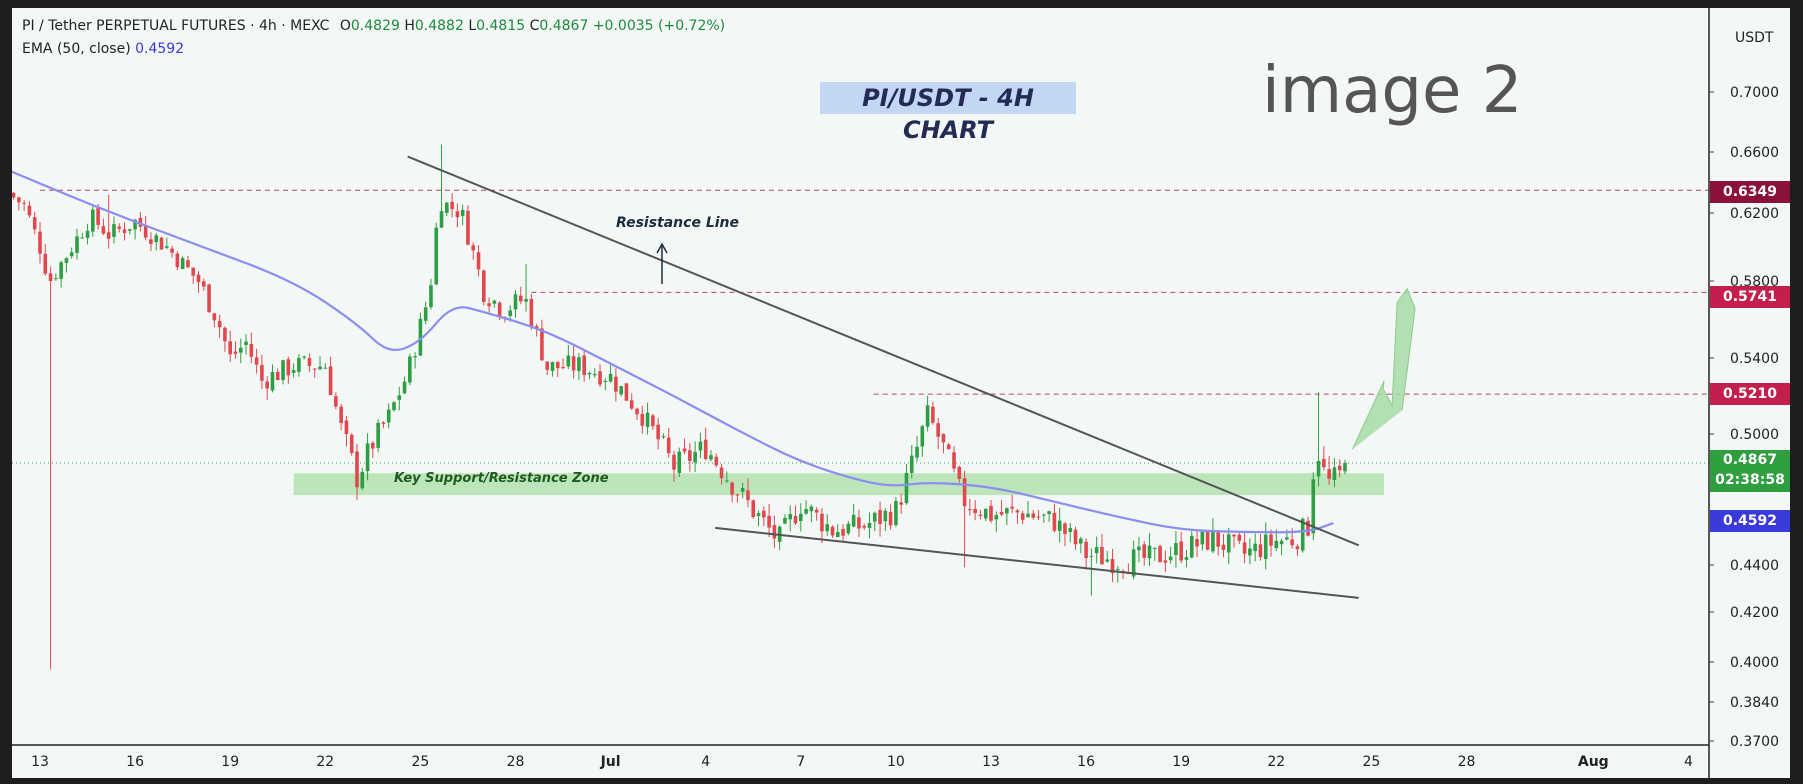 The height and width of the screenshot is (784, 1803). I want to click on support-zone-label: Key Support/Resistance Zone, so click(501, 478).